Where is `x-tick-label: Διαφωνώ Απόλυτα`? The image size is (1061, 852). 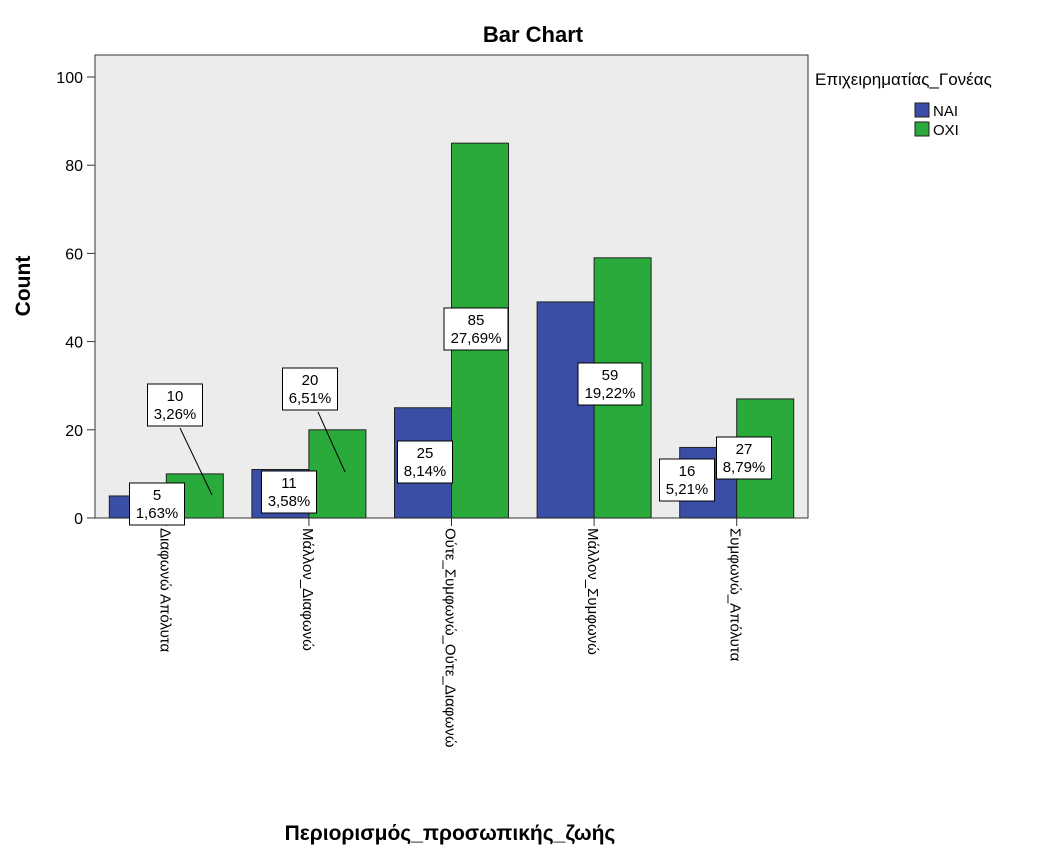
x-tick-label: Διαφωνώ Απόλυτα is located at coordinates (164, 590).